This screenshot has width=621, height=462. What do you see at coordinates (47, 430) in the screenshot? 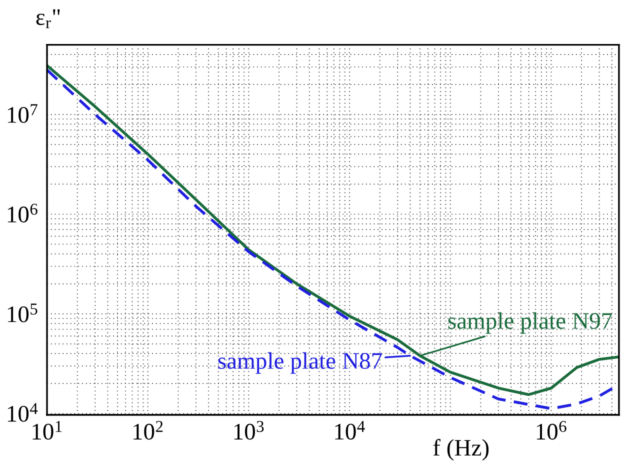
I see `x-tick-label: 10$^{1}$` at bounding box center [47, 430].